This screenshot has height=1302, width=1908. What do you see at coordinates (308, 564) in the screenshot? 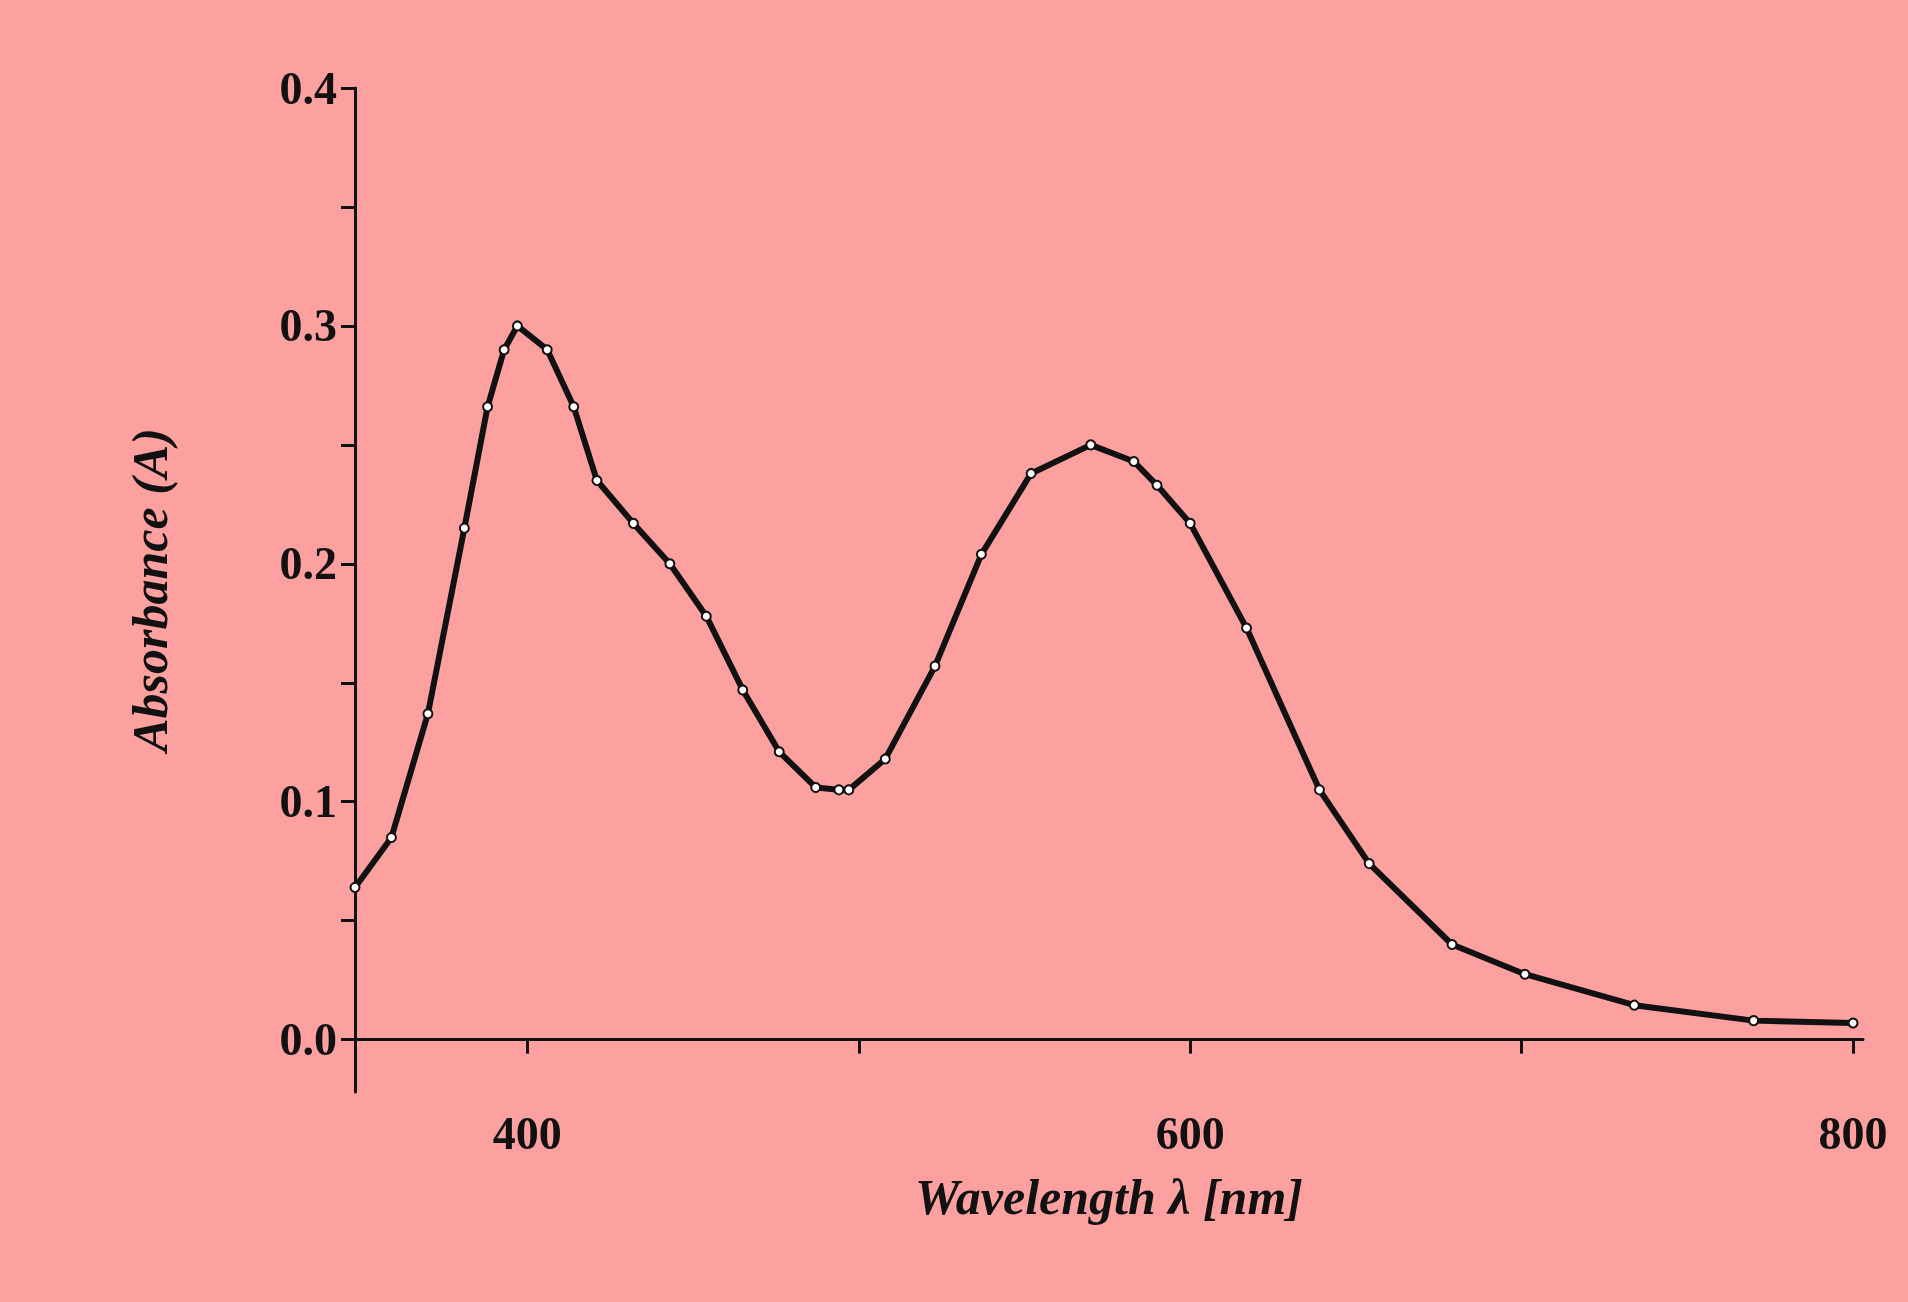
I see `y-tick-label: 0.2` at bounding box center [308, 564].